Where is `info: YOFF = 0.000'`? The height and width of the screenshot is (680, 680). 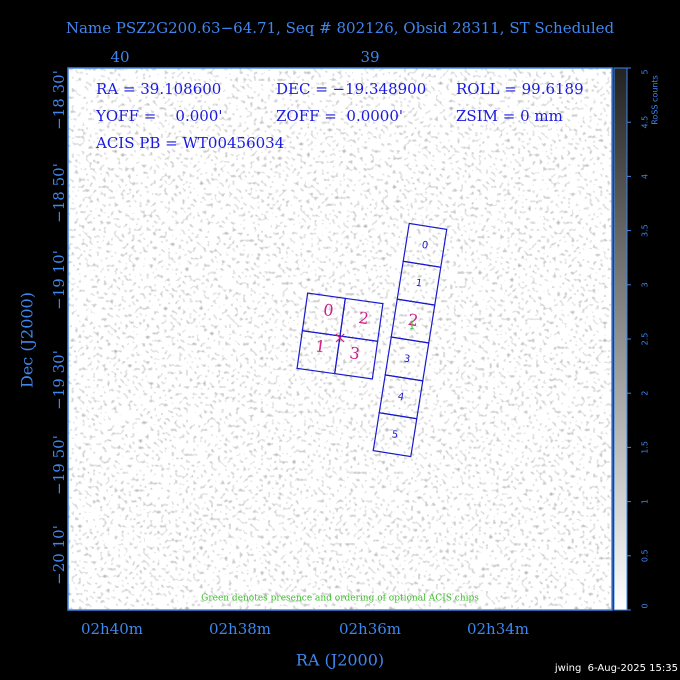 info: YOFF = 0.000' is located at coordinates (159, 116).